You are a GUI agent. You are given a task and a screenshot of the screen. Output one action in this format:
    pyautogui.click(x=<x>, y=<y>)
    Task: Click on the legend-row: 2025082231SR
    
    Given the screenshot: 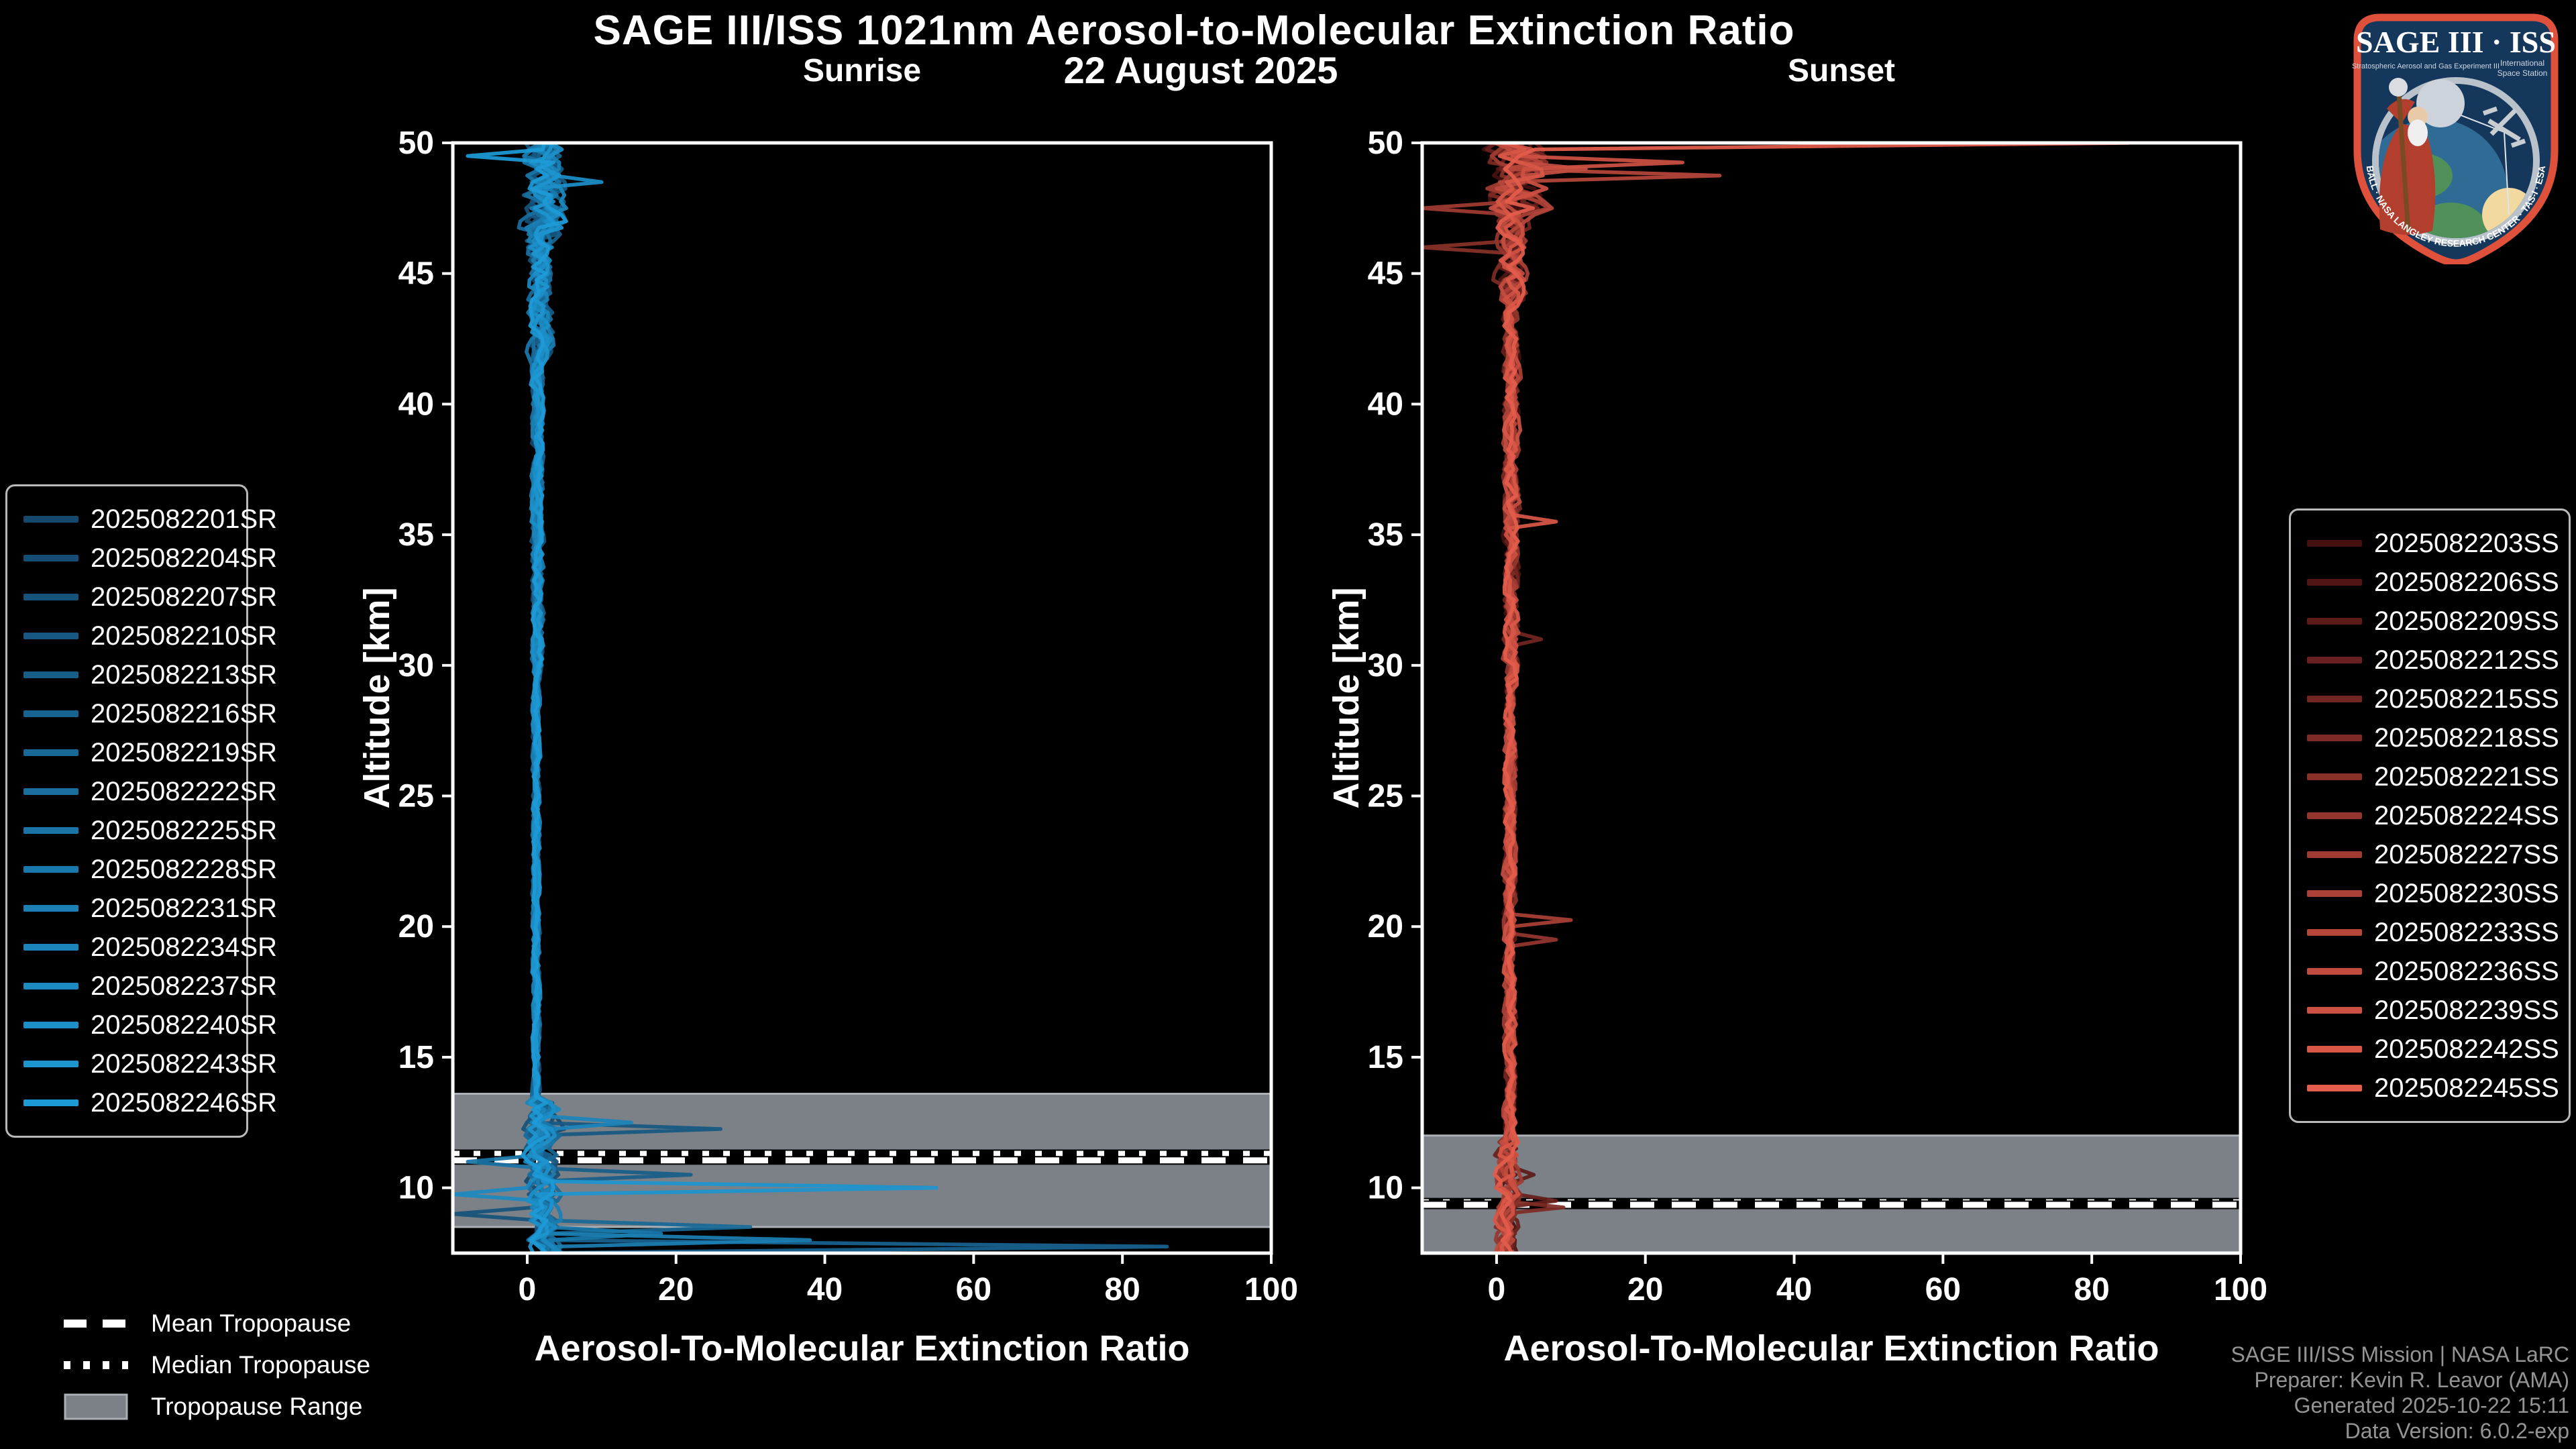 What is the action you would take?
    pyautogui.click(x=147, y=908)
    